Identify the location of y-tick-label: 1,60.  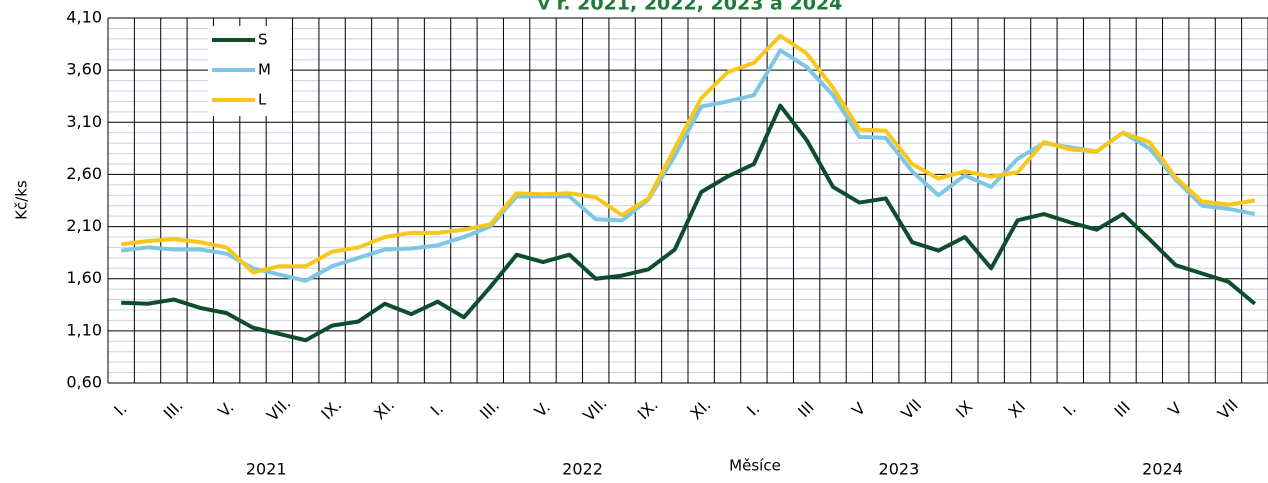
(84, 277).